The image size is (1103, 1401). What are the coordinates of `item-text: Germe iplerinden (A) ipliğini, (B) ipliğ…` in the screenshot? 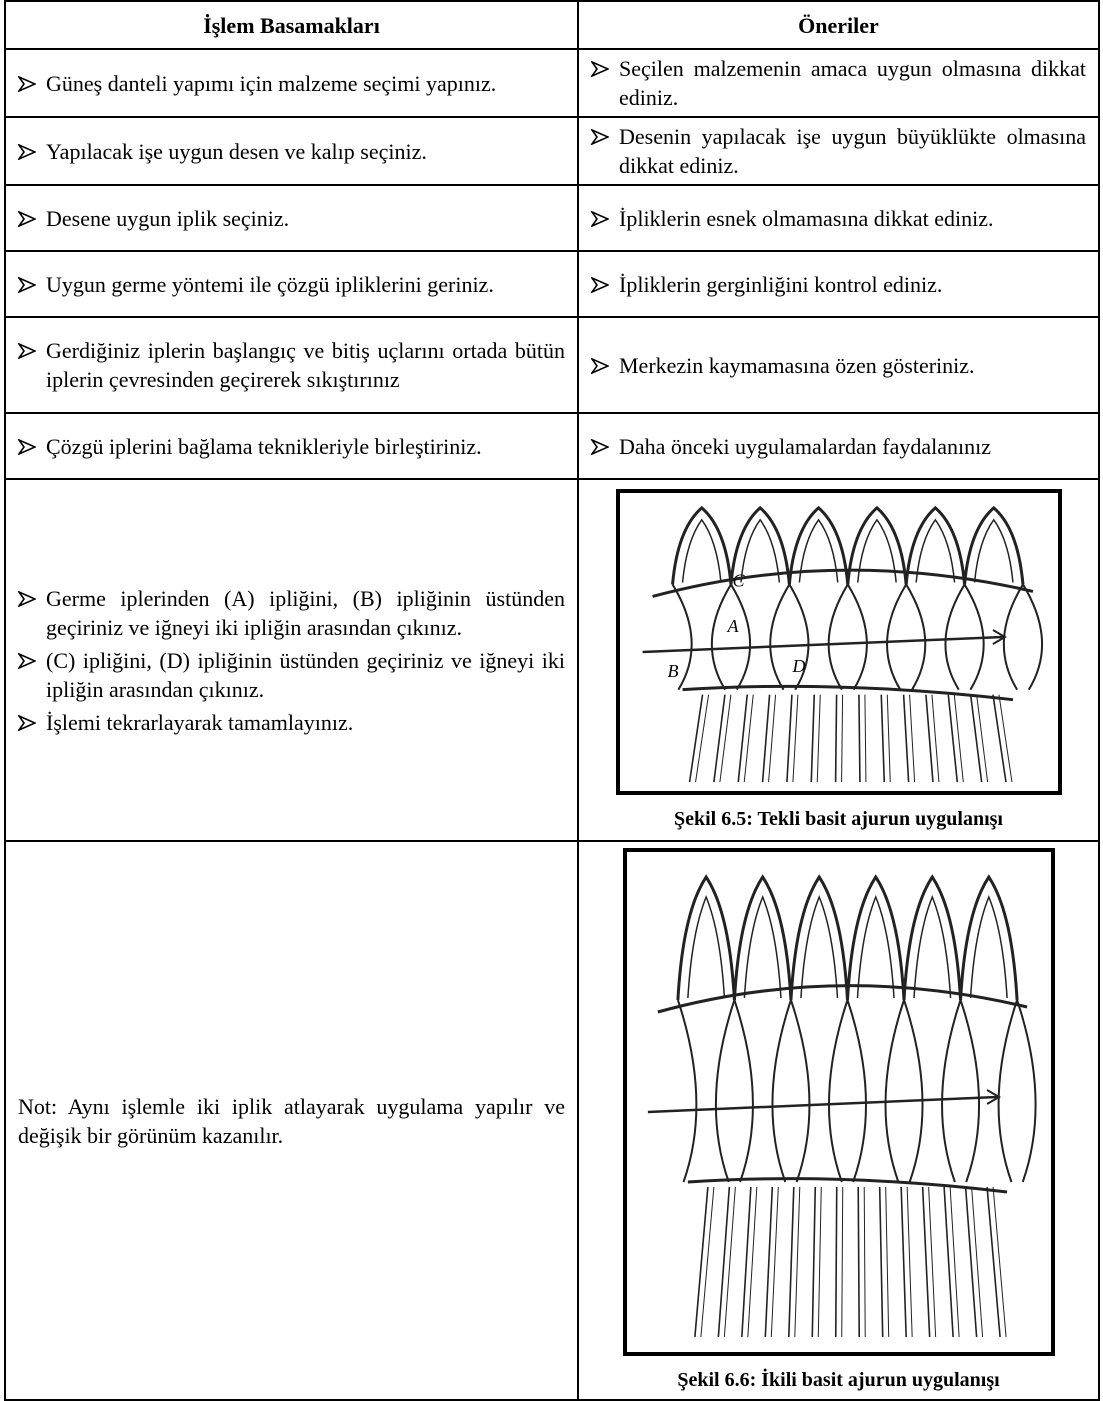 It's located at (305, 612).